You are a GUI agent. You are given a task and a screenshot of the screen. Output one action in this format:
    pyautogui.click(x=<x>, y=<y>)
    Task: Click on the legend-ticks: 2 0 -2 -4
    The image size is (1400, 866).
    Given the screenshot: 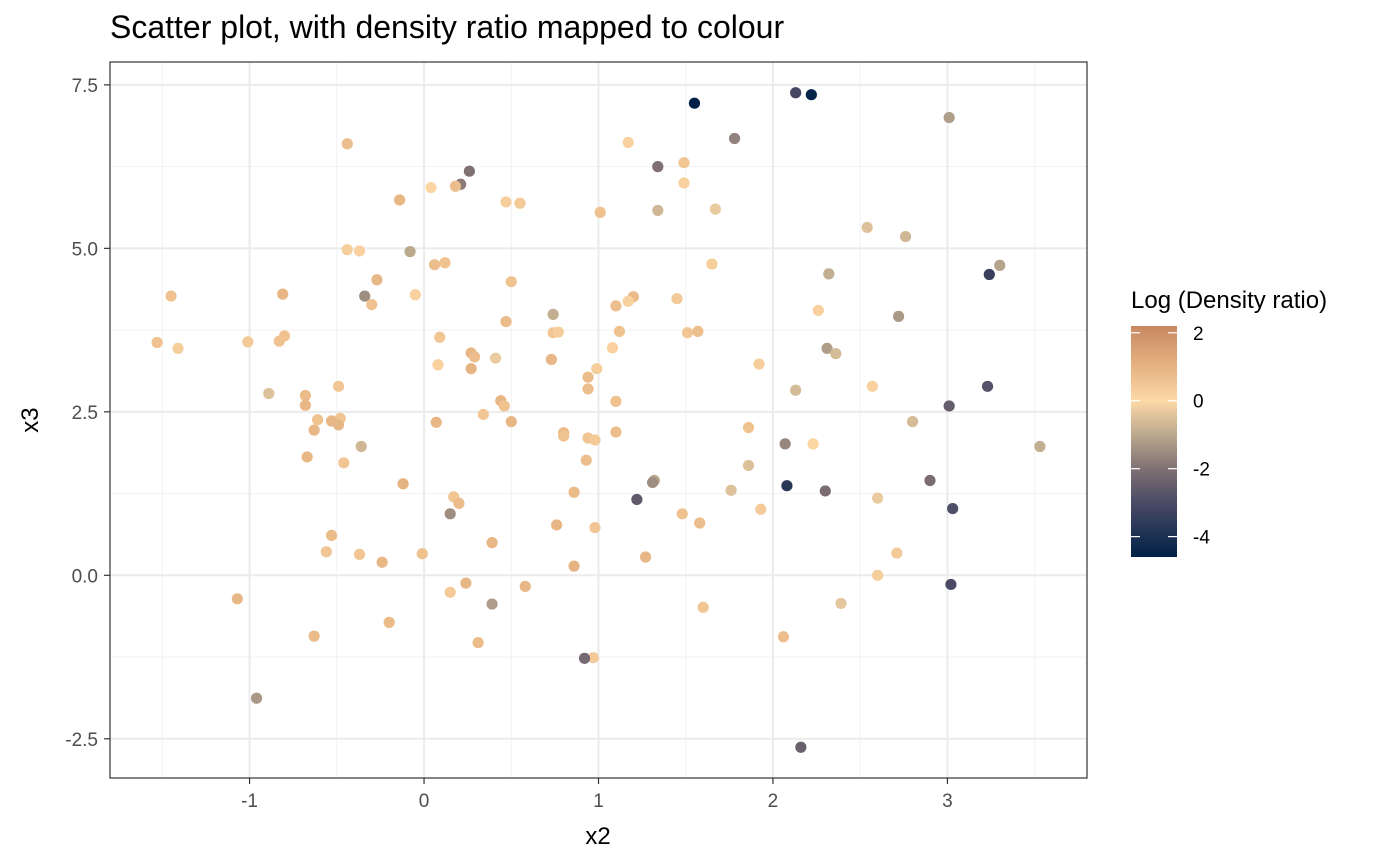 What is the action you would take?
    pyautogui.click(x=1170, y=436)
    